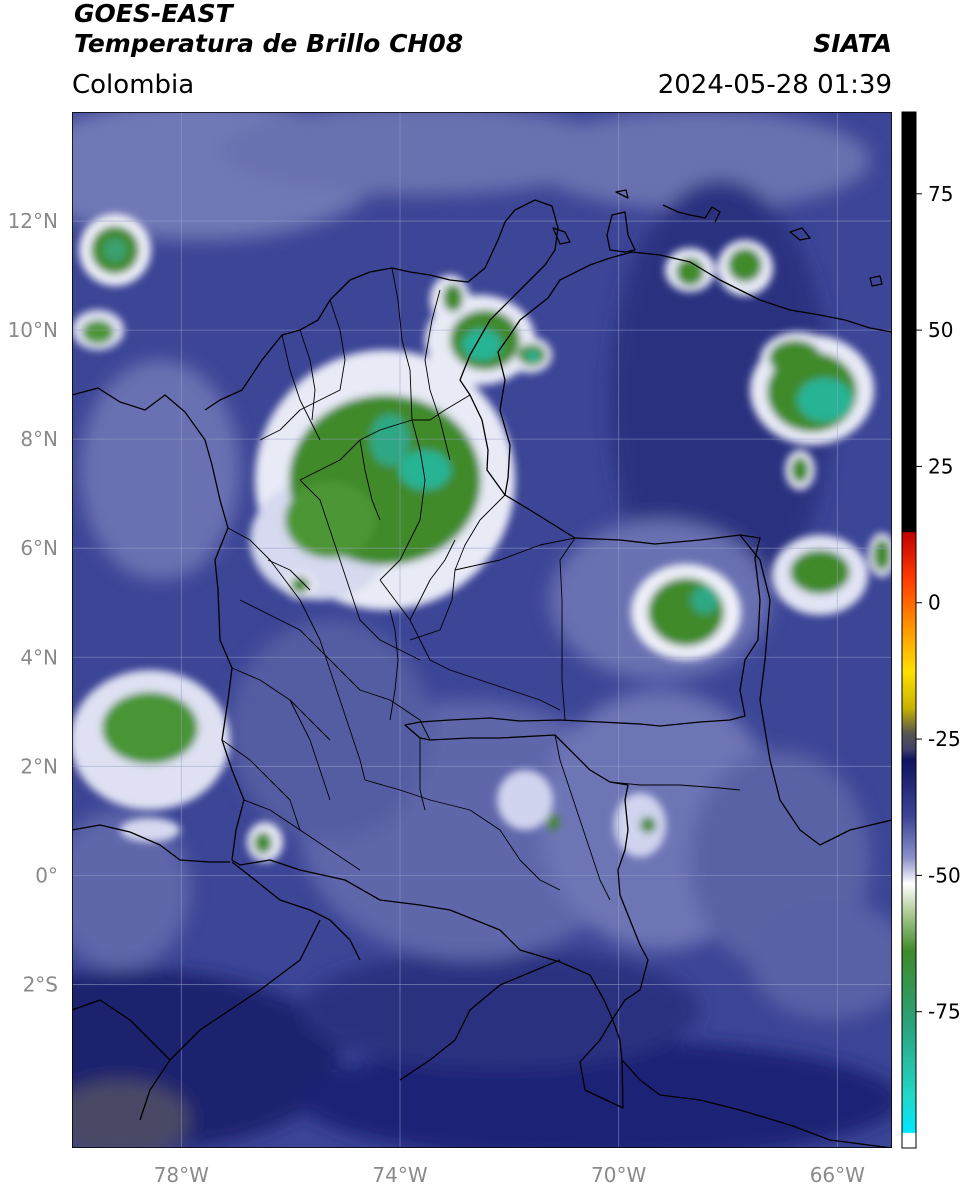 The width and height of the screenshot is (966, 1190). What do you see at coordinates (39, 439) in the screenshot?
I see `lat-tick-label: 8°N` at bounding box center [39, 439].